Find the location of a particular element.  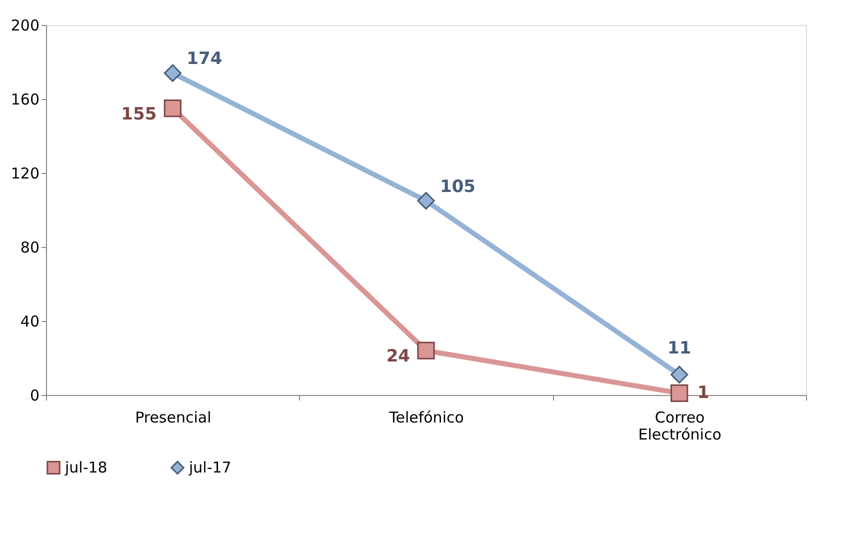

data-label: 174 is located at coordinates (204, 59).